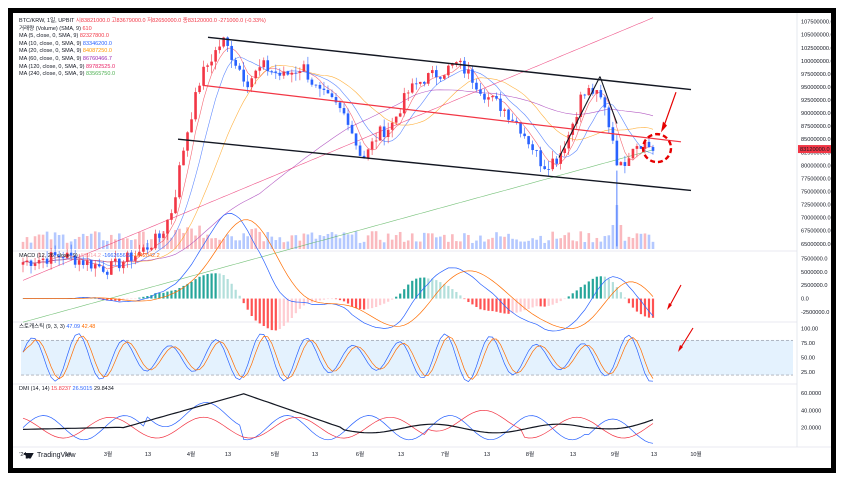  What do you see at coordinates (142, 75) in the screenshot?
I see `ma-legend-item: MA (240, close, 0, SMA, 9) 83565750.0` at bounding box center [142, 75].